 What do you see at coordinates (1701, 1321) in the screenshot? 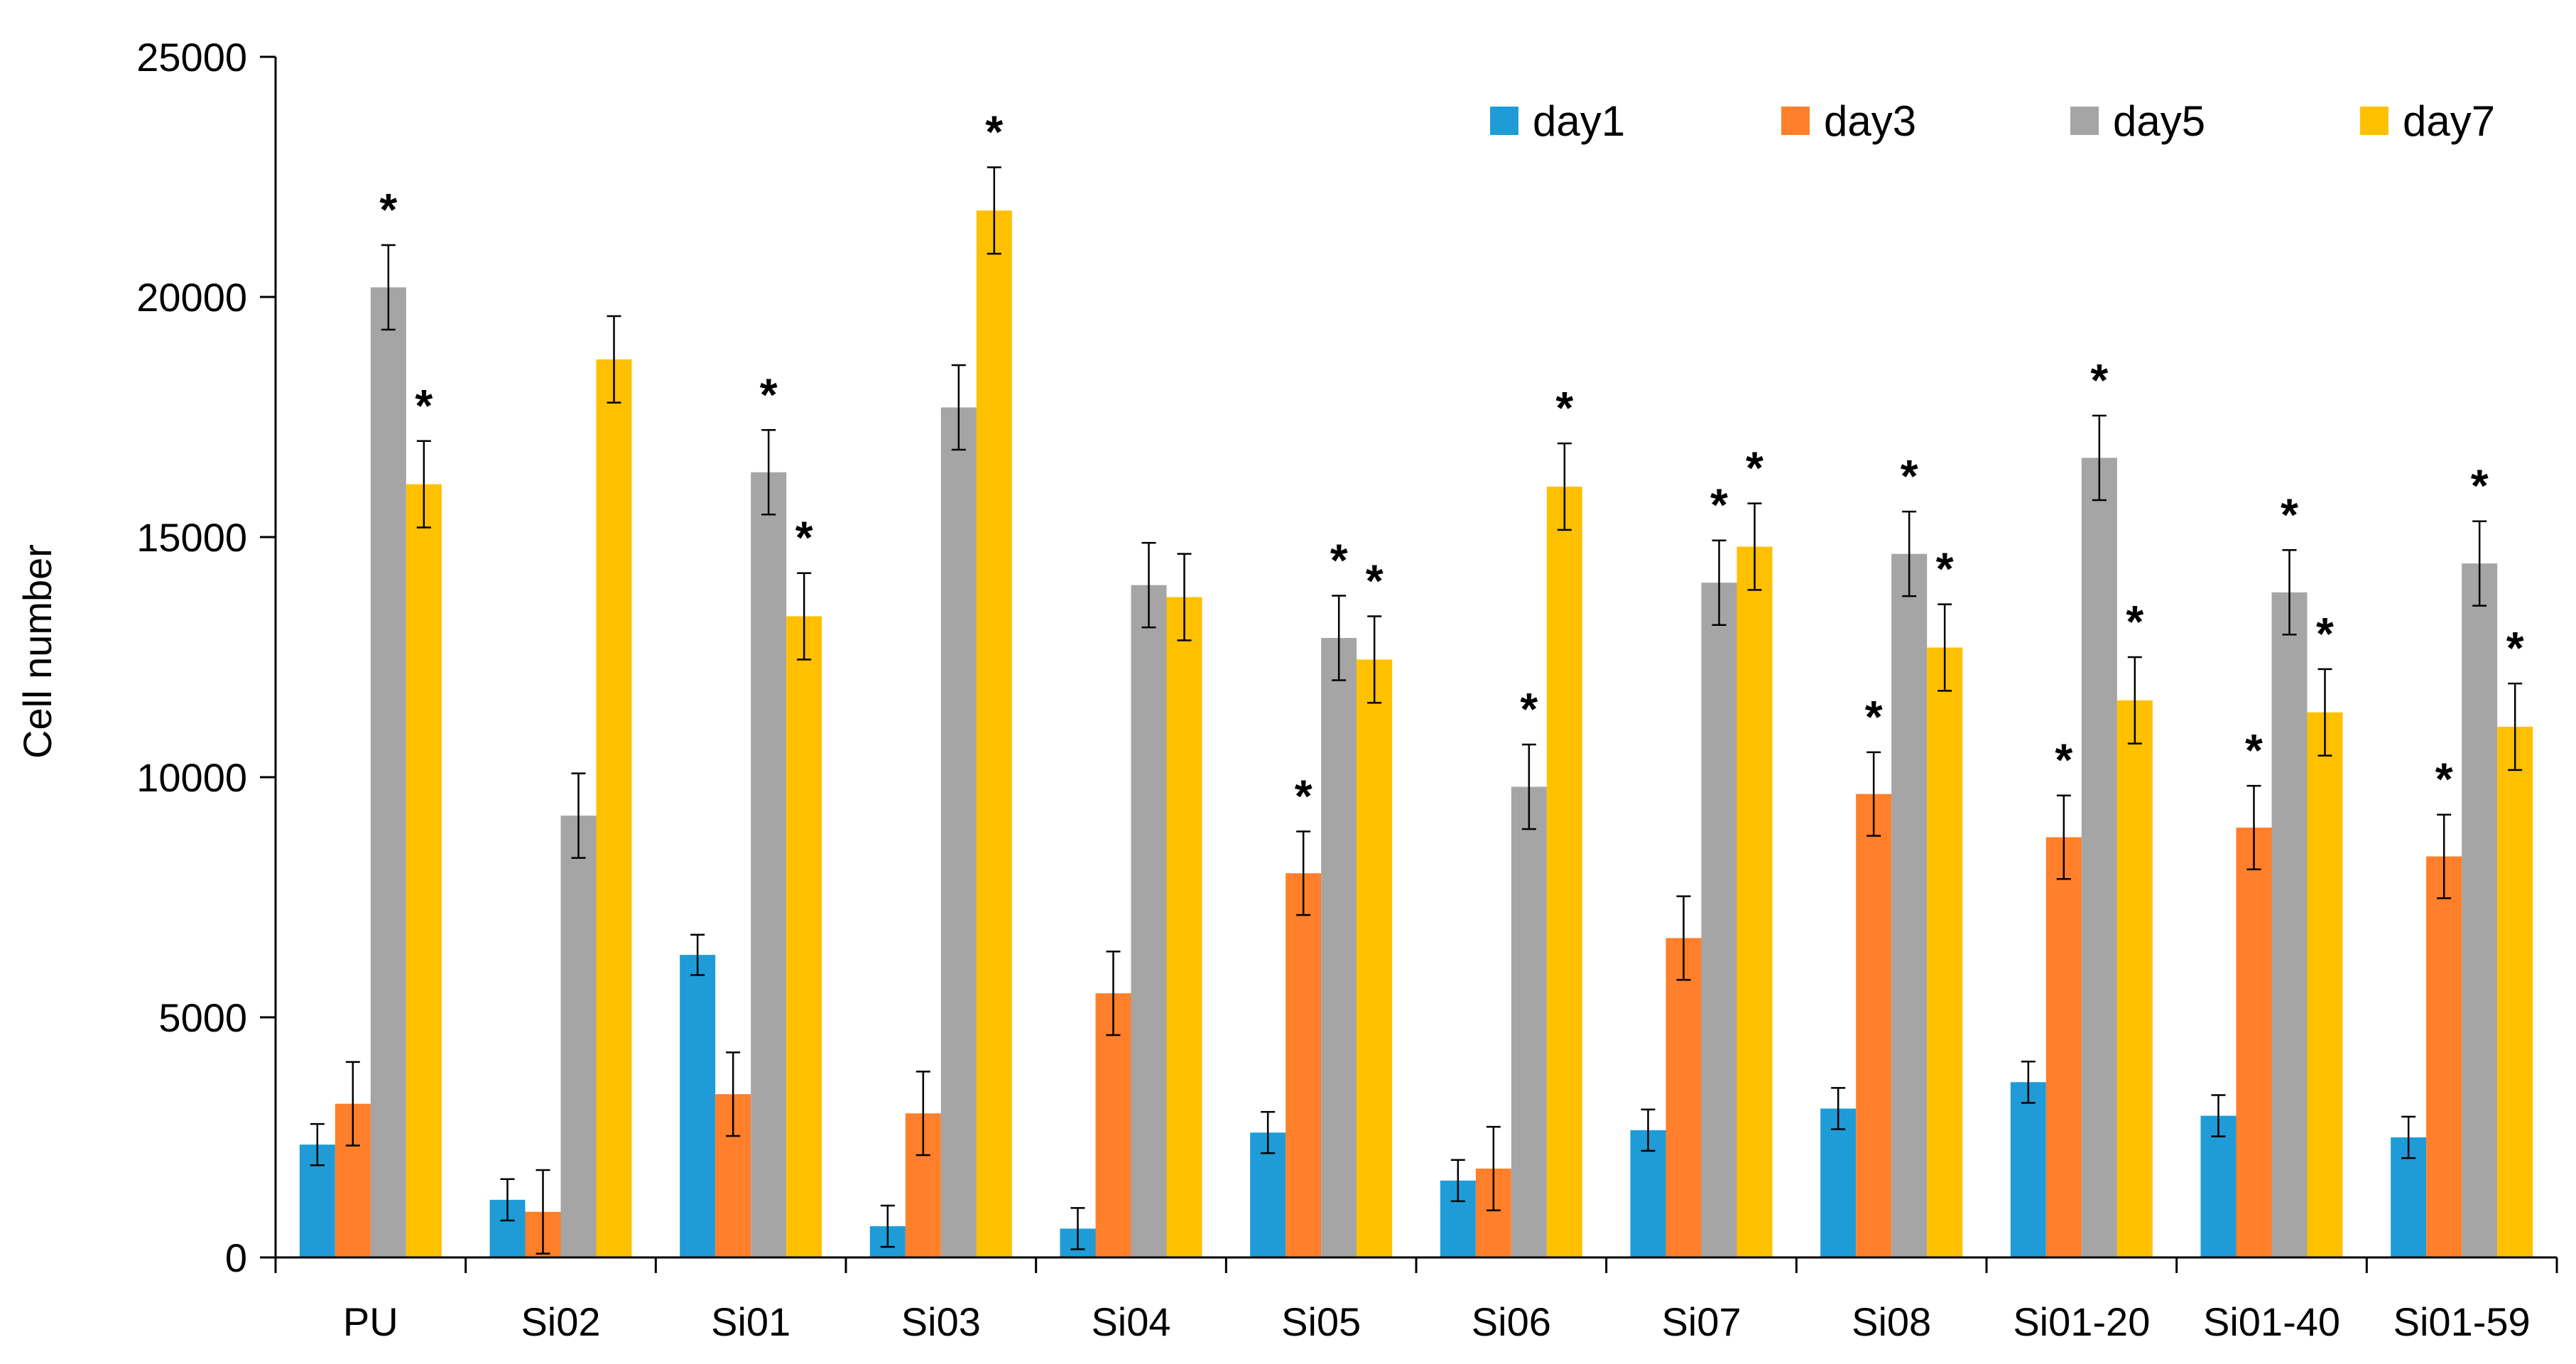
I see `x-category-label: Si07` at bounding box center [1701, 1321].